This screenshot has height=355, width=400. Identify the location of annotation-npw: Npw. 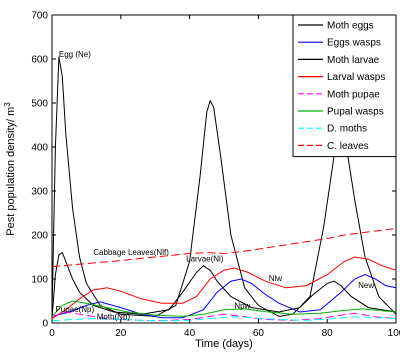
(242, 305).